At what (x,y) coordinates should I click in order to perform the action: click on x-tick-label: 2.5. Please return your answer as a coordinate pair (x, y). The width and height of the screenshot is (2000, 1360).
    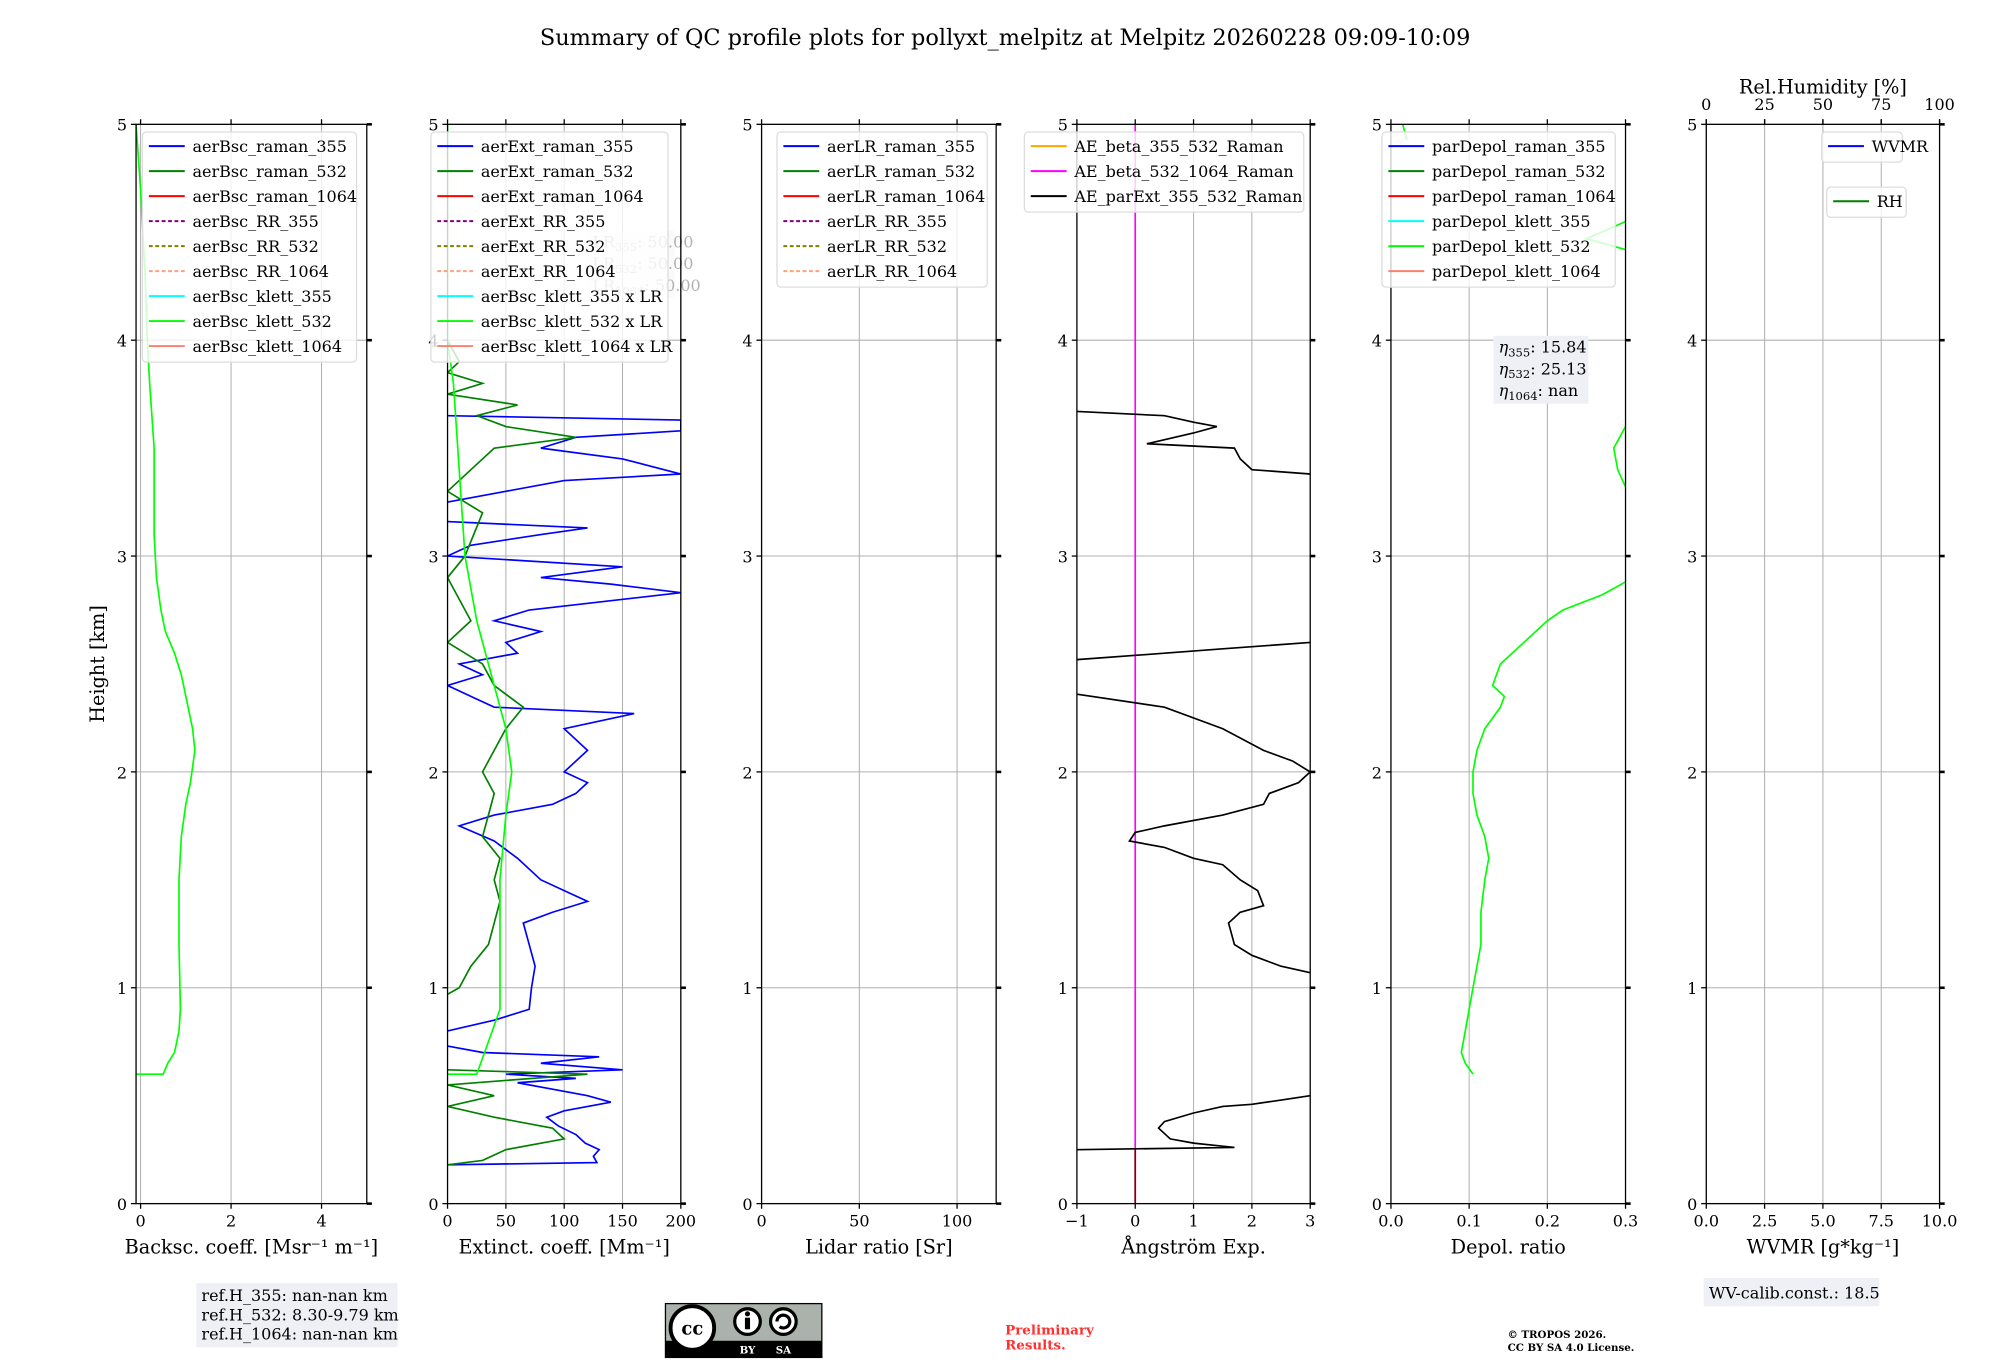
    Looking at the image, I should click on (1764, 1221).